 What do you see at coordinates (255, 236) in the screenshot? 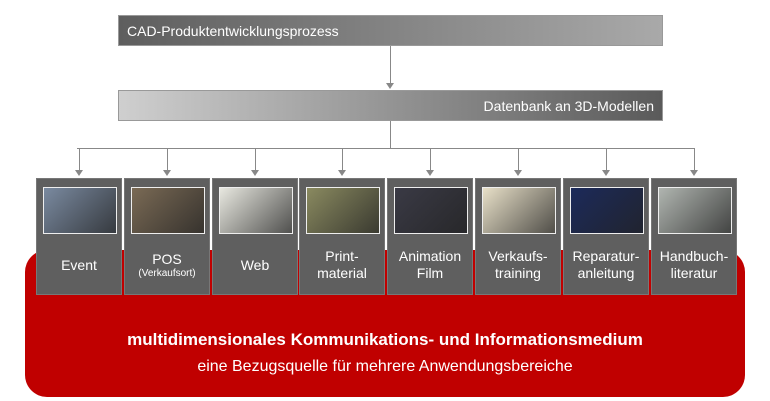
I see `application-box: Web` at bounding box center [255, 236].